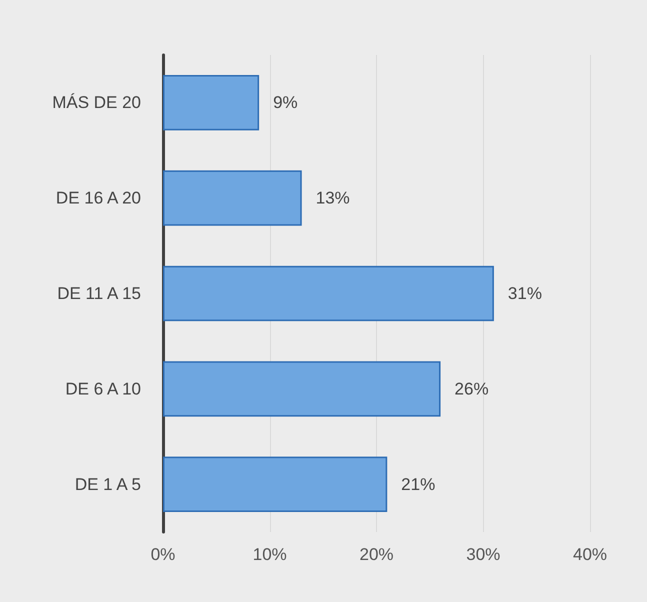 The width and height of the screenshot is (647, 602). What do you see at coordinates (333, 198) in the screenshot?
I see `data-label: 13%` at bounding box center [333, 198].